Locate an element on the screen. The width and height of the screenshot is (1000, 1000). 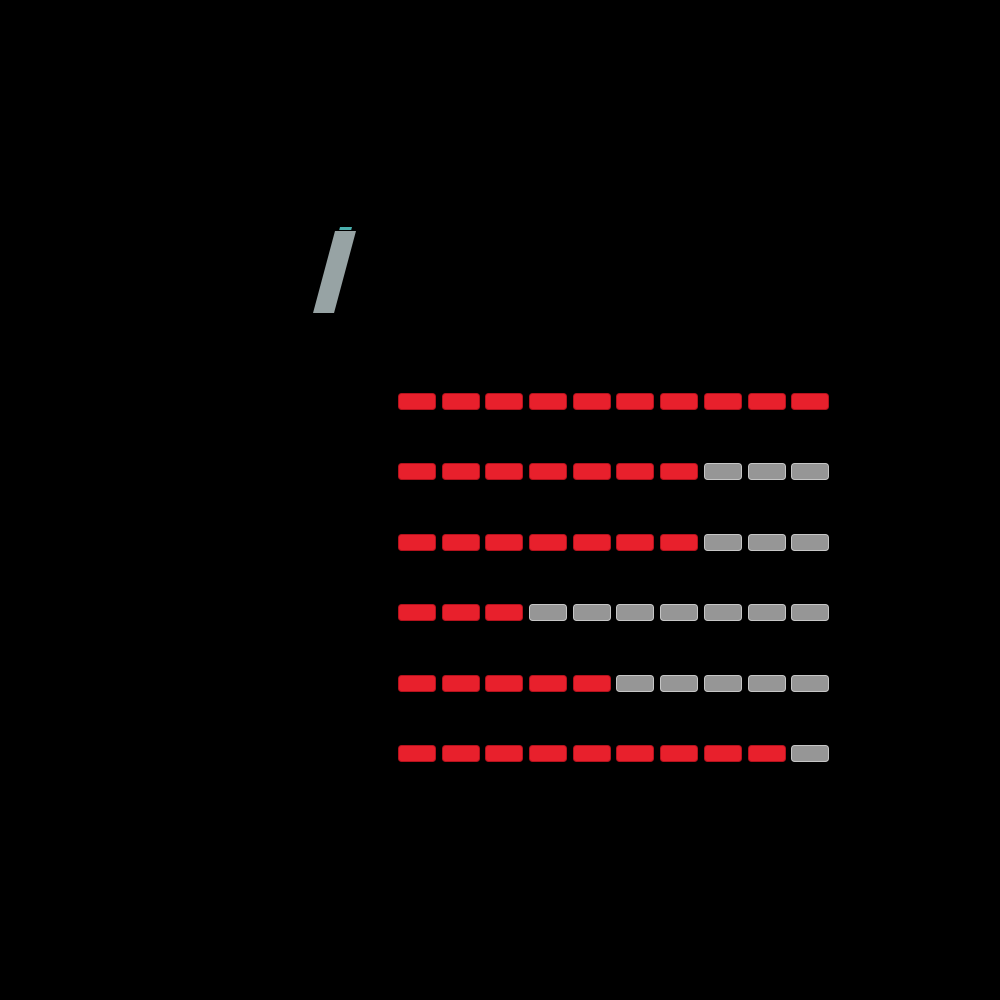
logo-slash-highlight is located at coordinates (345, 228).